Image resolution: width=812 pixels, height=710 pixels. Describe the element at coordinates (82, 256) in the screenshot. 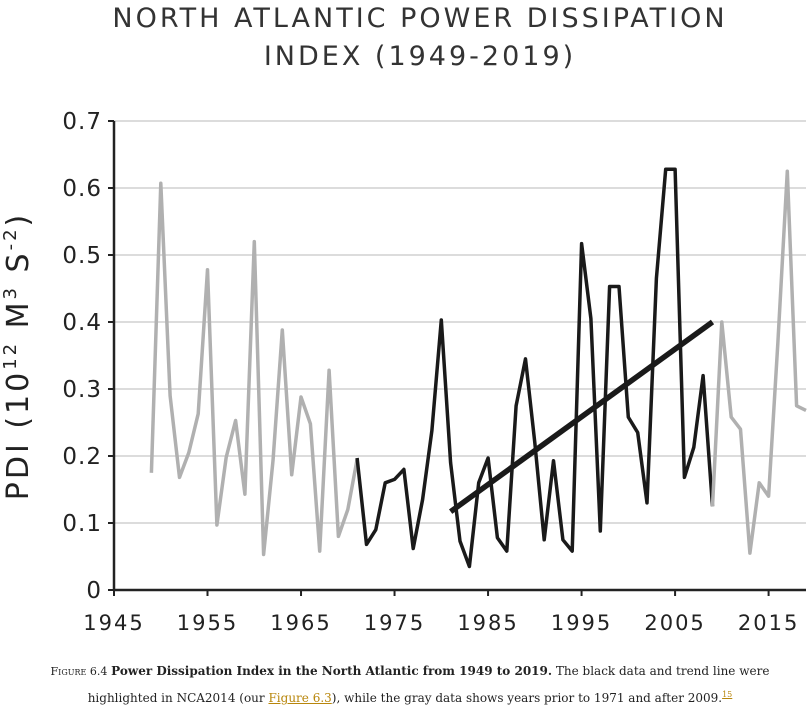

I see `y-tick-label: 0.5` at that location.